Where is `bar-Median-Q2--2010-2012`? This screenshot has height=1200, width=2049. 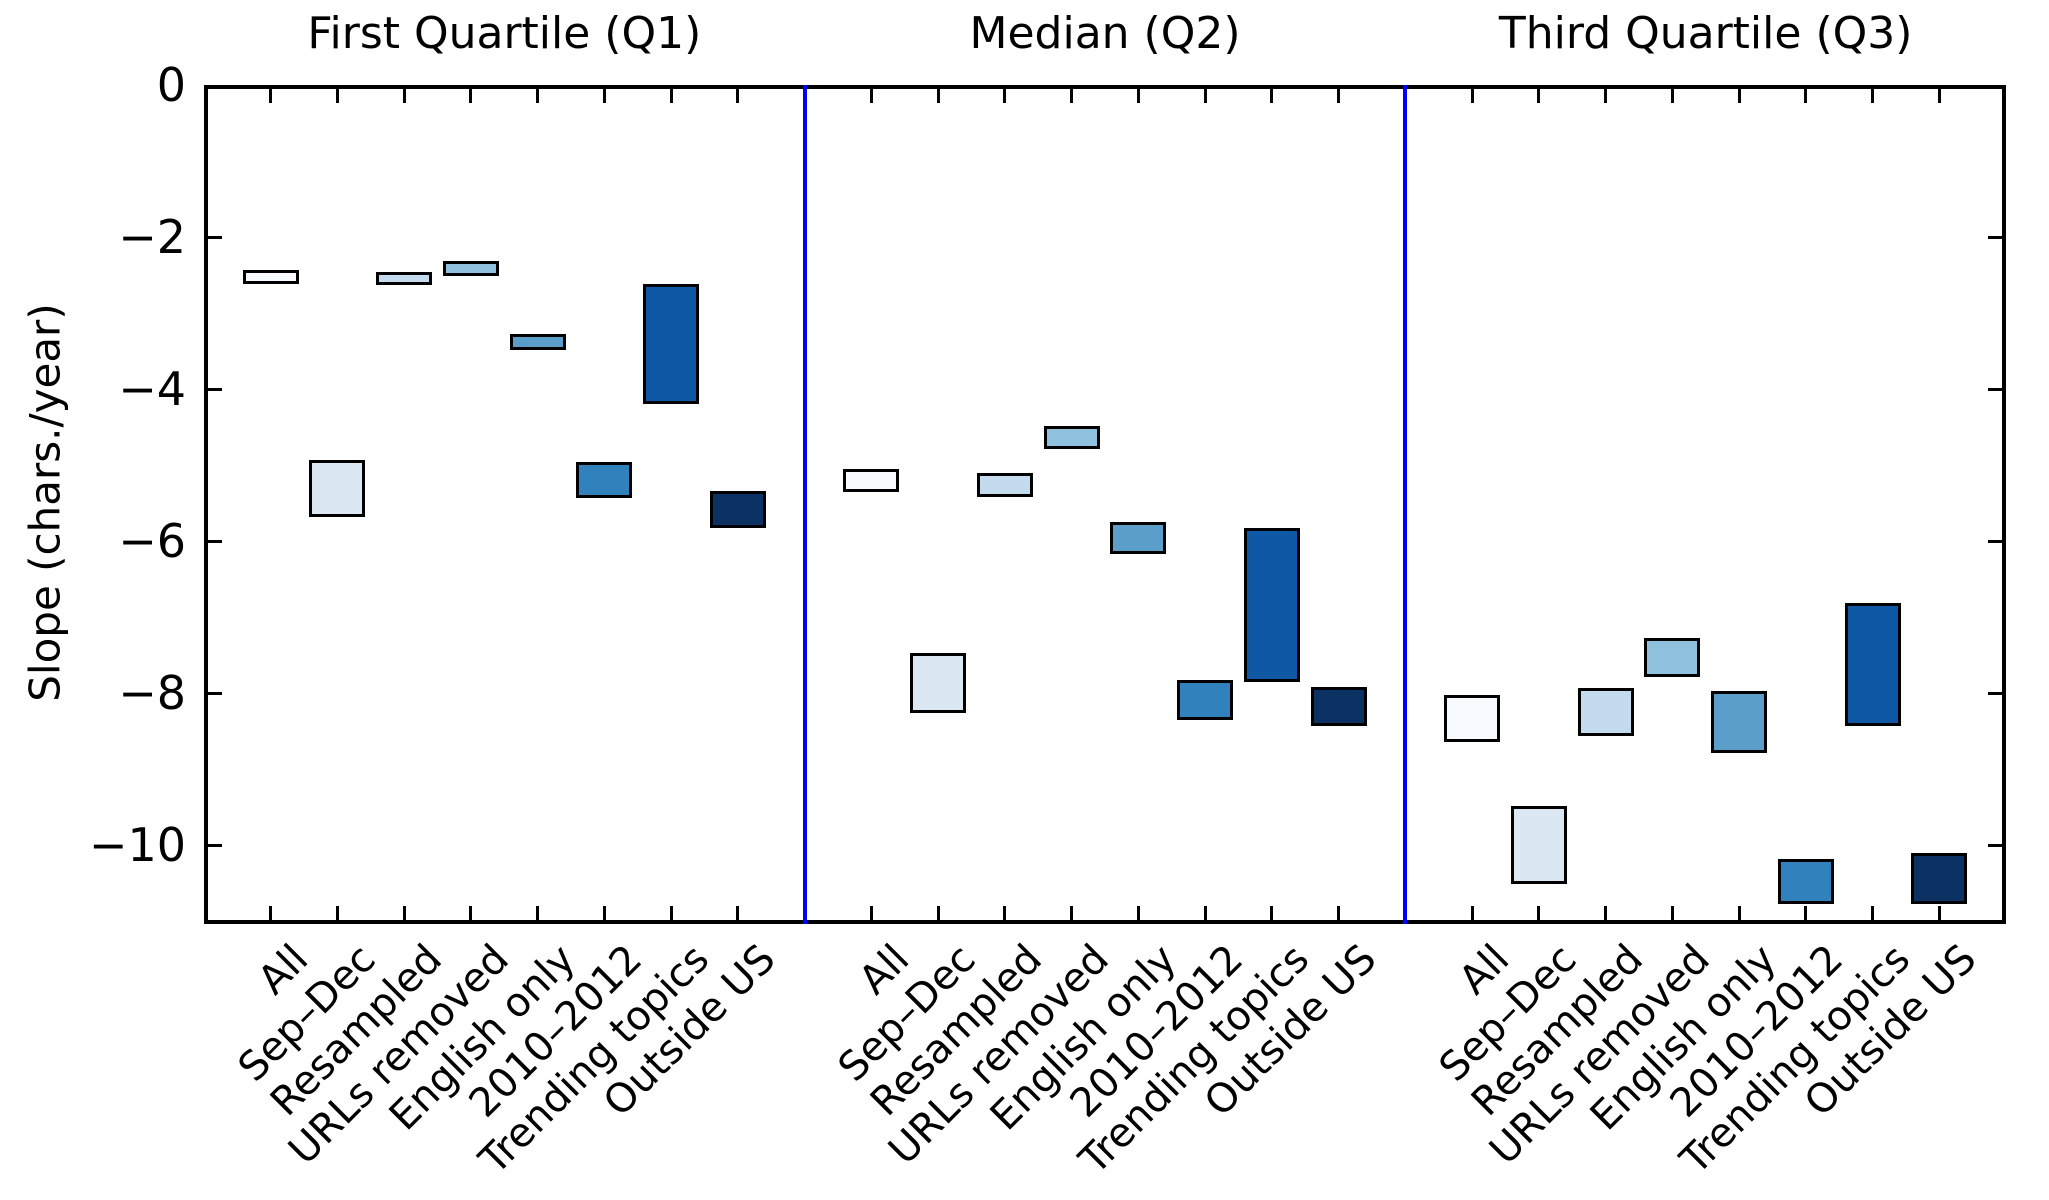
bar-Median-Q2--2010-2012 is located at coordinates (1205, 700).